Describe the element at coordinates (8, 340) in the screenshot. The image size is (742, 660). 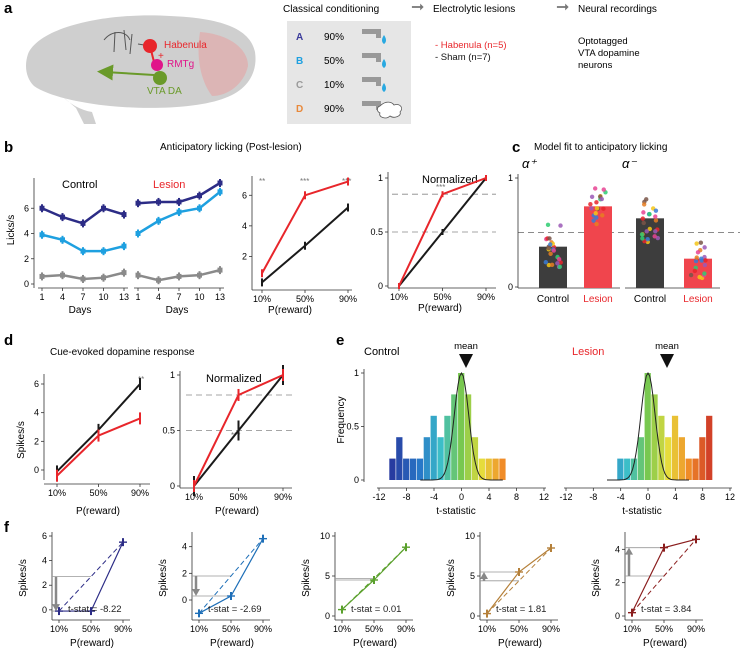
I see `panel-label-d: d` at that location.